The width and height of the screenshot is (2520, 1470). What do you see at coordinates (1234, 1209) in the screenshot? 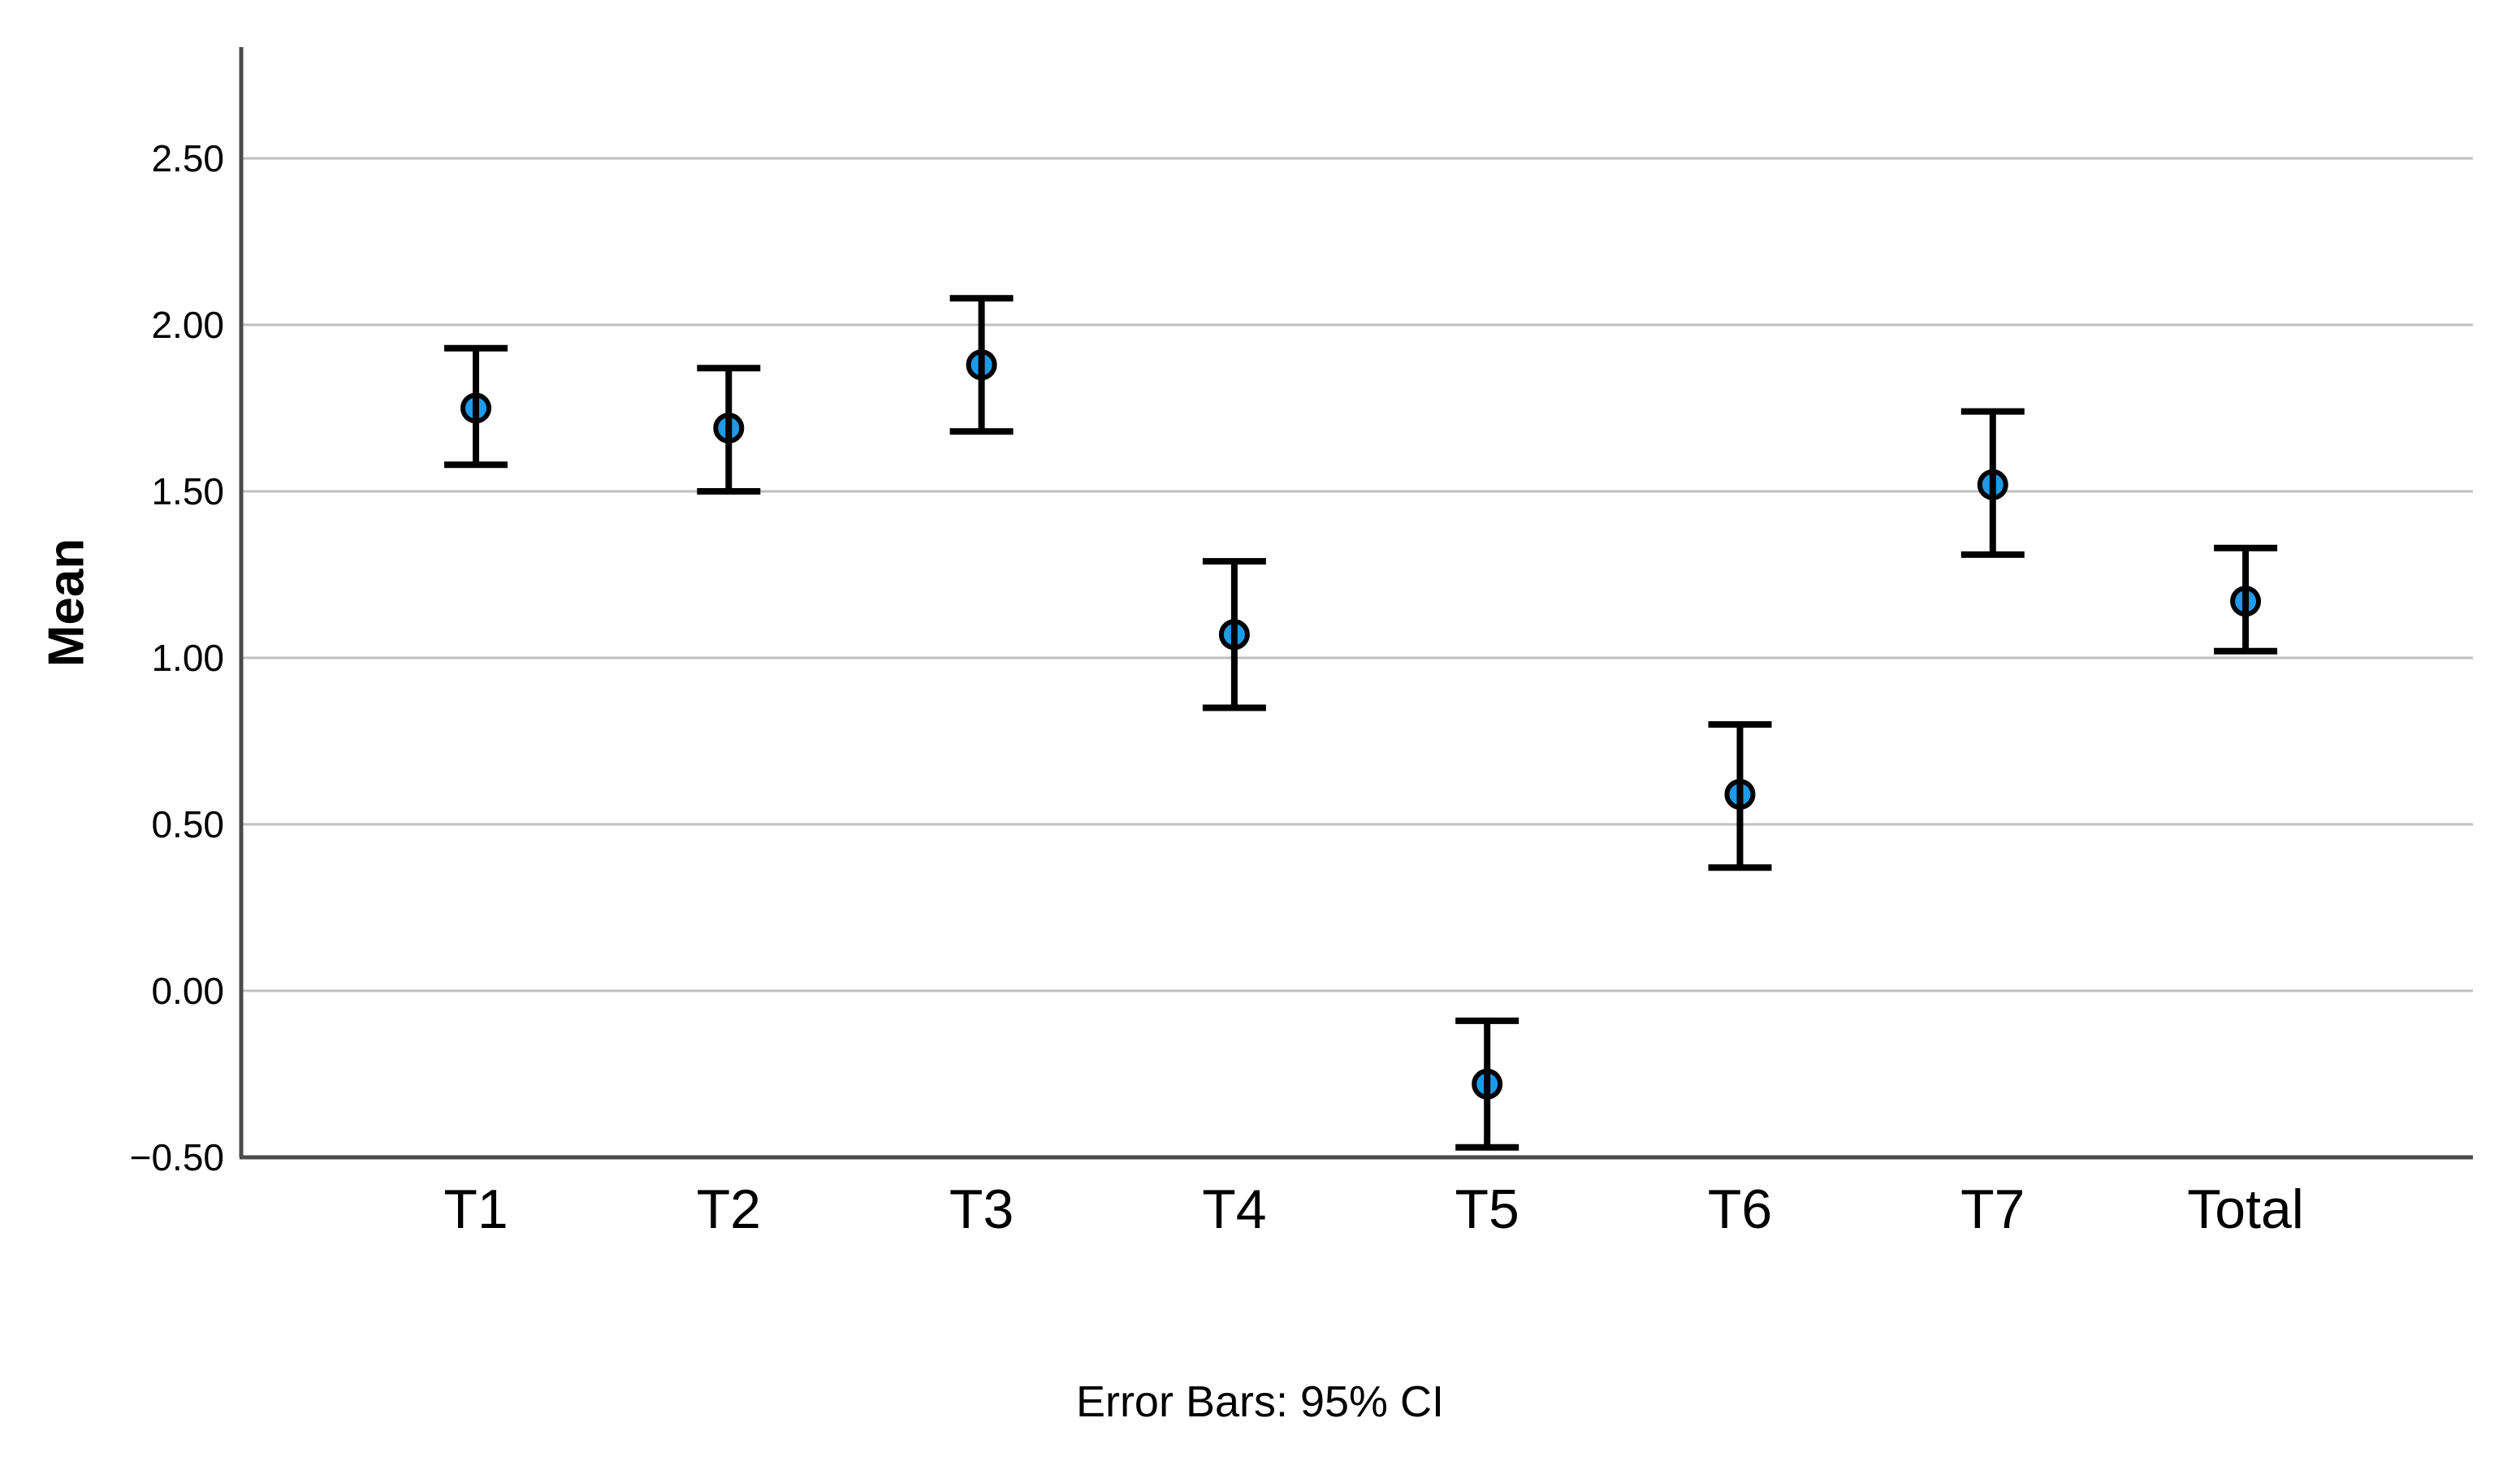
I see `category-label: T4` at bounding box center [1234, 1209].